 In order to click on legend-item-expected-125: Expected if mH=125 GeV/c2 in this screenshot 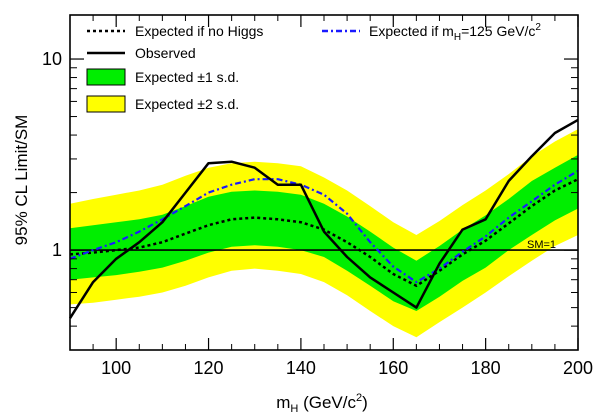, I will do `click(431, 32)`.